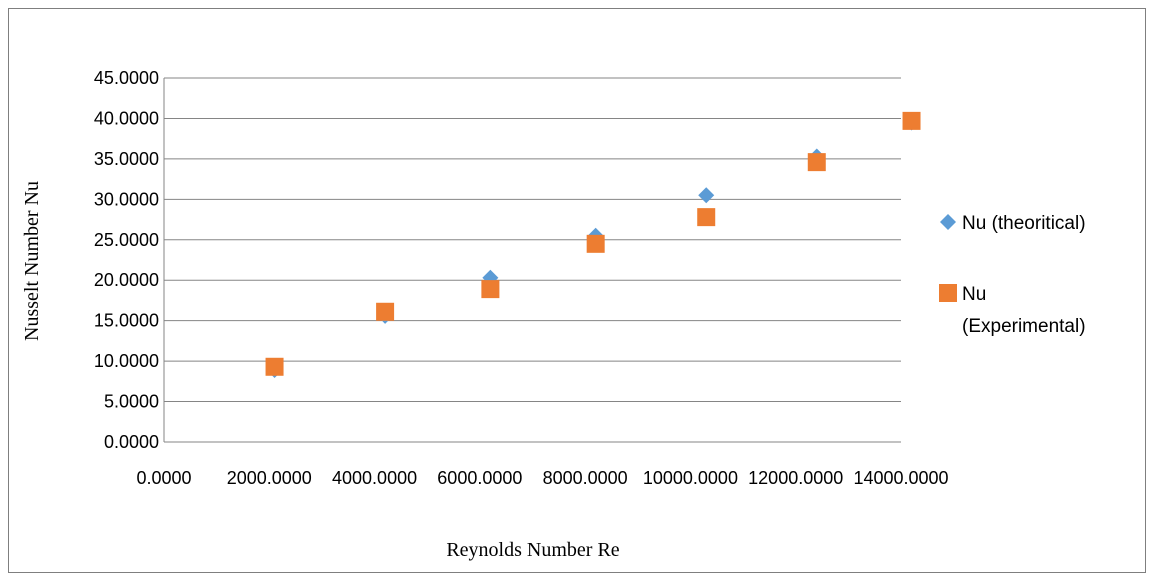 This screenshot has height=581, width=1156. What do you see at coordinates (1024, 223) in the screenshot?
I see `legend-label-theoretical: Nu (theoritical)` at bounding box center [1024, 223].